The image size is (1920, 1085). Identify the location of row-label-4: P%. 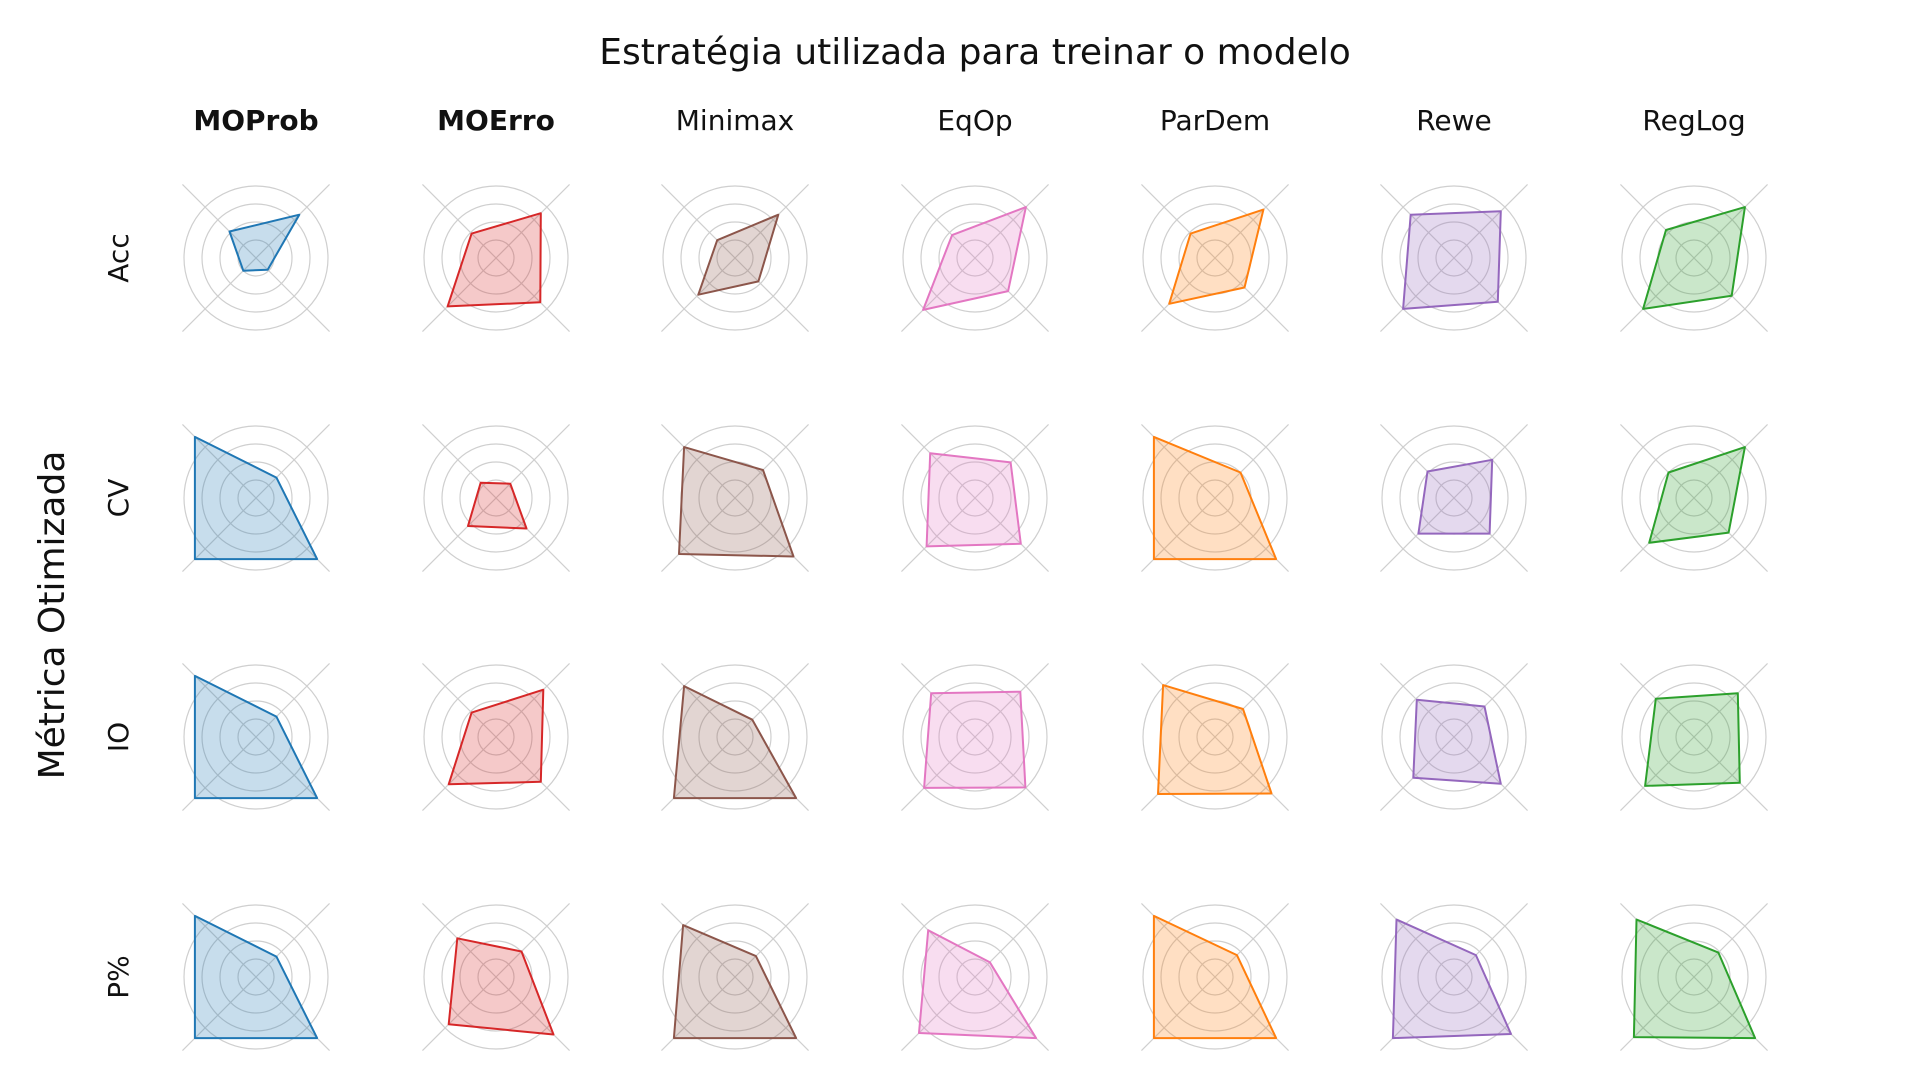
(118, 977).